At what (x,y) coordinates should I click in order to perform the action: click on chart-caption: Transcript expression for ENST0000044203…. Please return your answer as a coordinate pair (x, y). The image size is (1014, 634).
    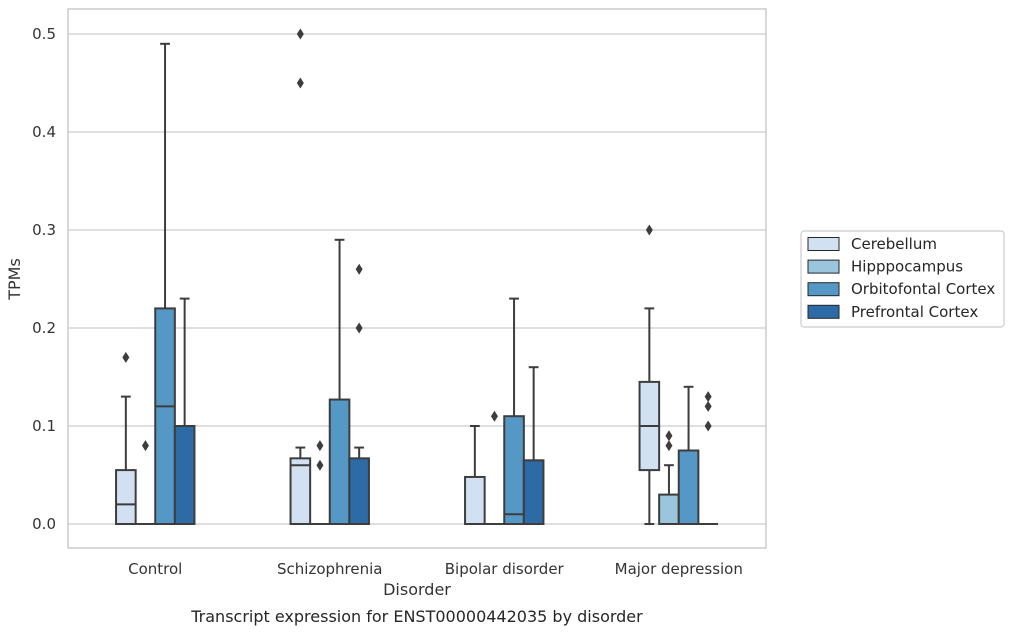
    Looking at the image, I should click on (416, 616).